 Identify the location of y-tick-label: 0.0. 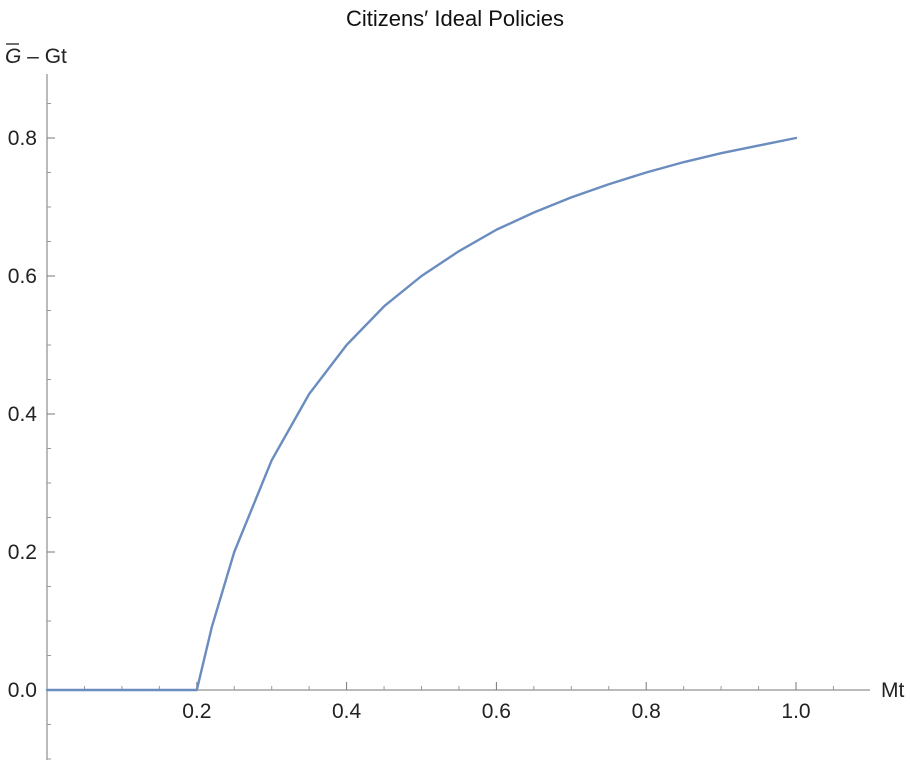
(22, 690).